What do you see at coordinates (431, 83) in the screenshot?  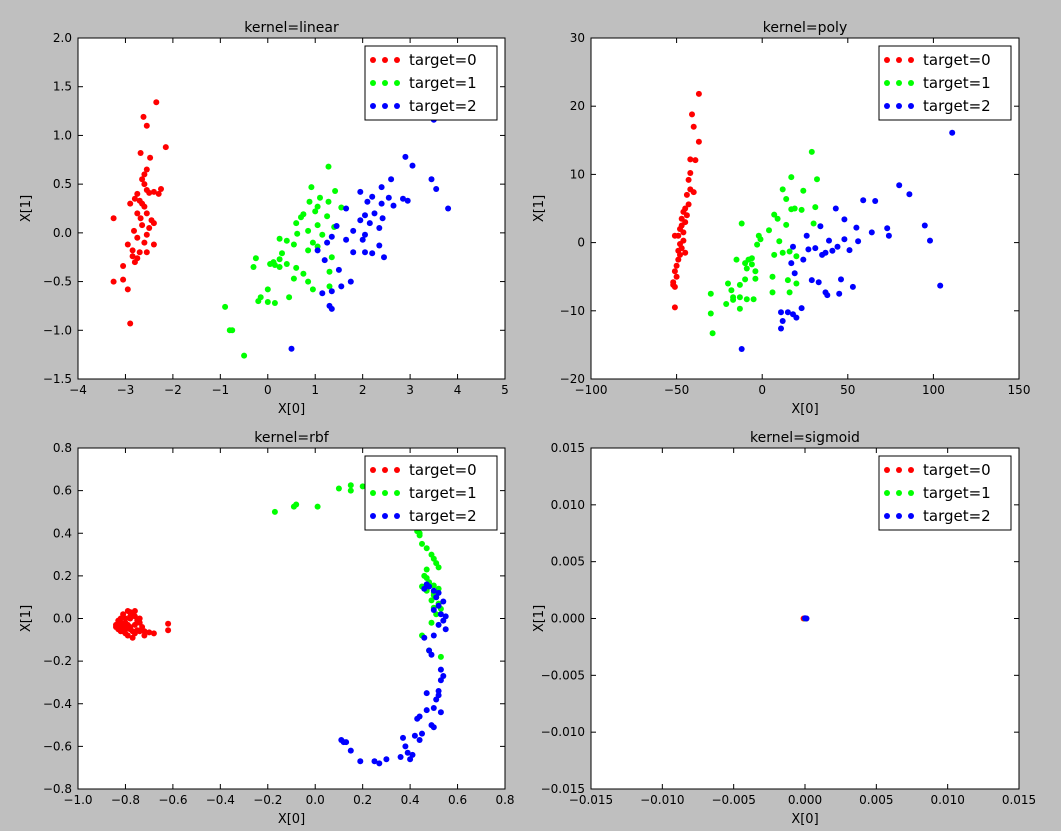 I see `legend: target=0 target=1 target=2` at bounding box center [431, 83].